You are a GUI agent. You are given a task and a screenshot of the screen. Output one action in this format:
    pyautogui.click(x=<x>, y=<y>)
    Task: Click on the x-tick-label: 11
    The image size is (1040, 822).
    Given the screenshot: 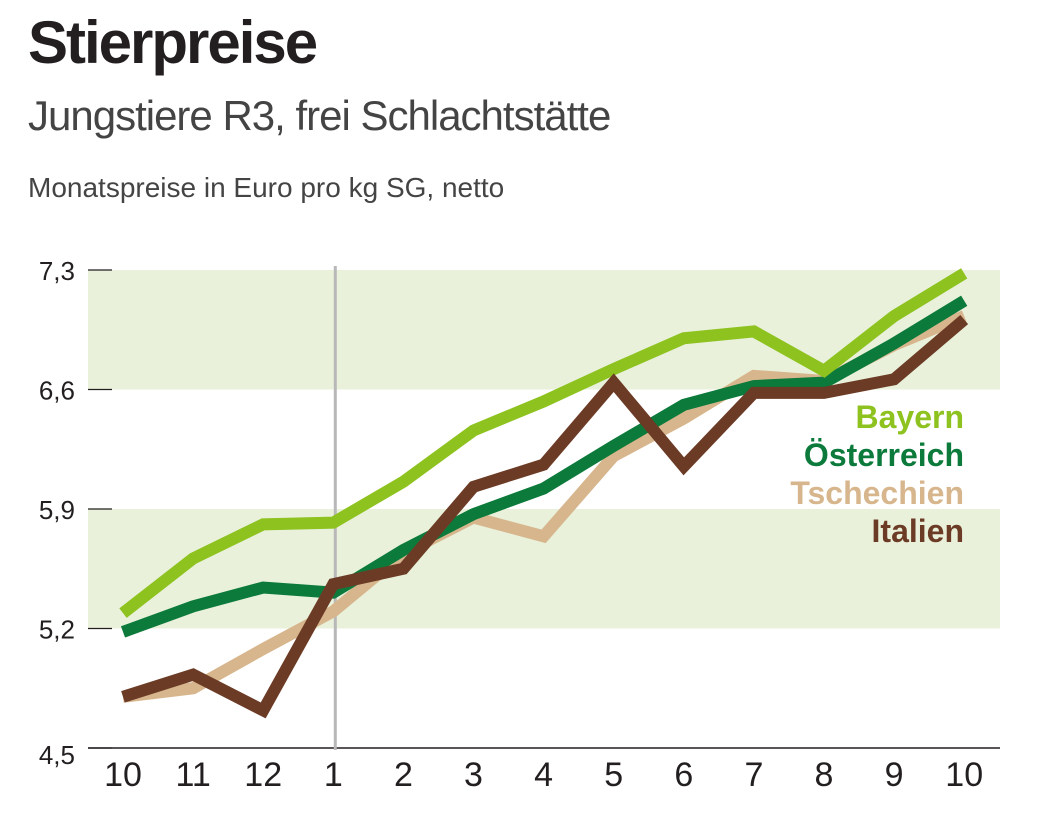 What is the action you would take?
    pyautogui.click(x=192, y=775)
    